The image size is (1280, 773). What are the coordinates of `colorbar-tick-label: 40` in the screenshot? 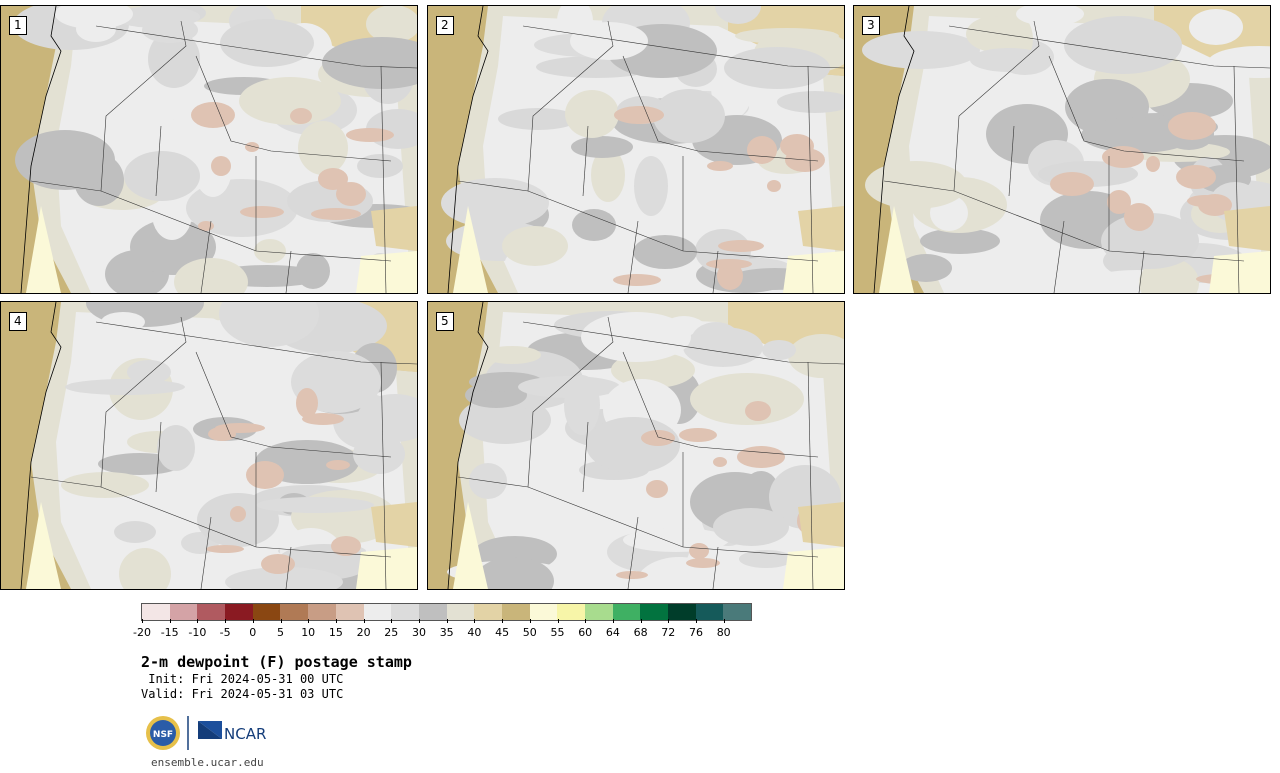 It's located at (474, 632).